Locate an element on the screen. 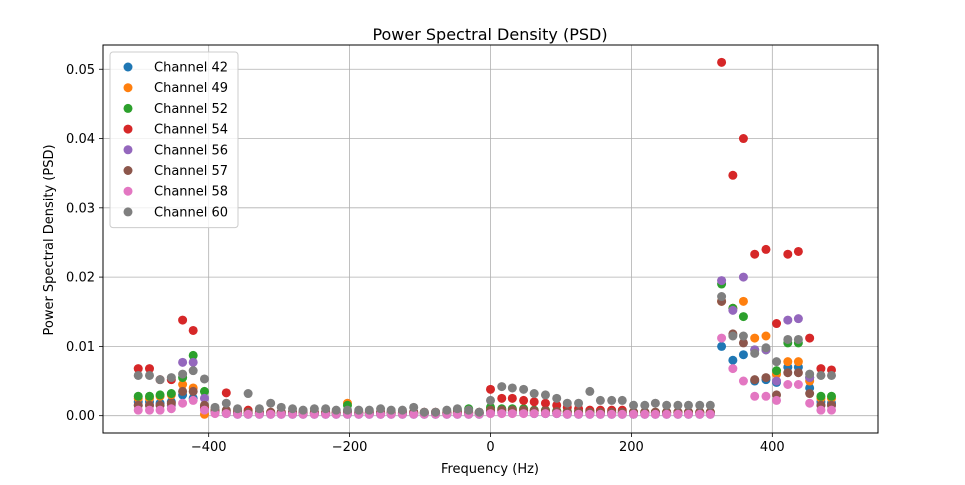 The image size is (965, 485). x-tick-label: 400 is located at coordinates (772, 447).